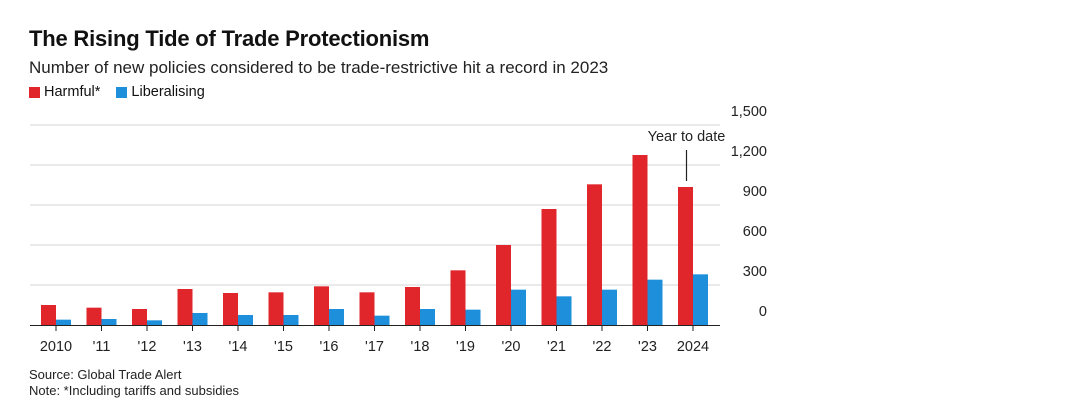 Image resolution: width=1088 pixels, height=420 pixels. Describe the element at coordinates (329, 347) in the screenshot. I see `x-tick-label-6: '16` at that location.